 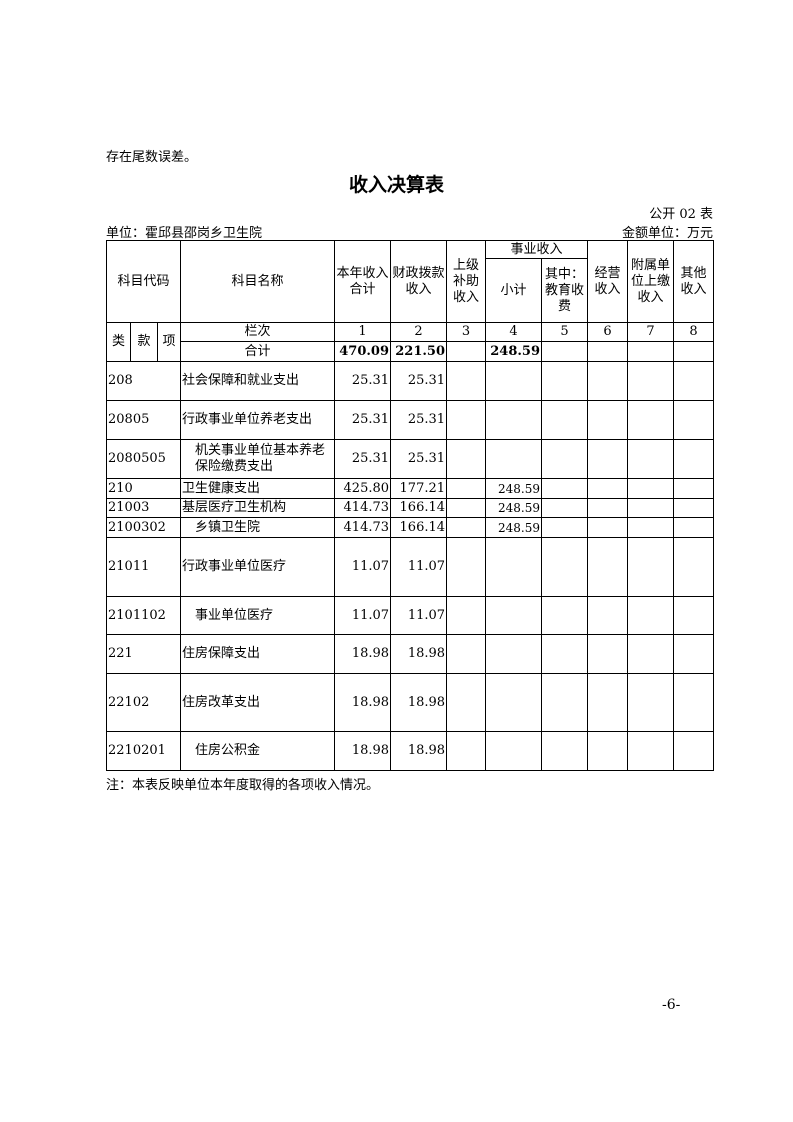 I want to click on row-name: 事业单位医疗, so click(x=258, y=615).